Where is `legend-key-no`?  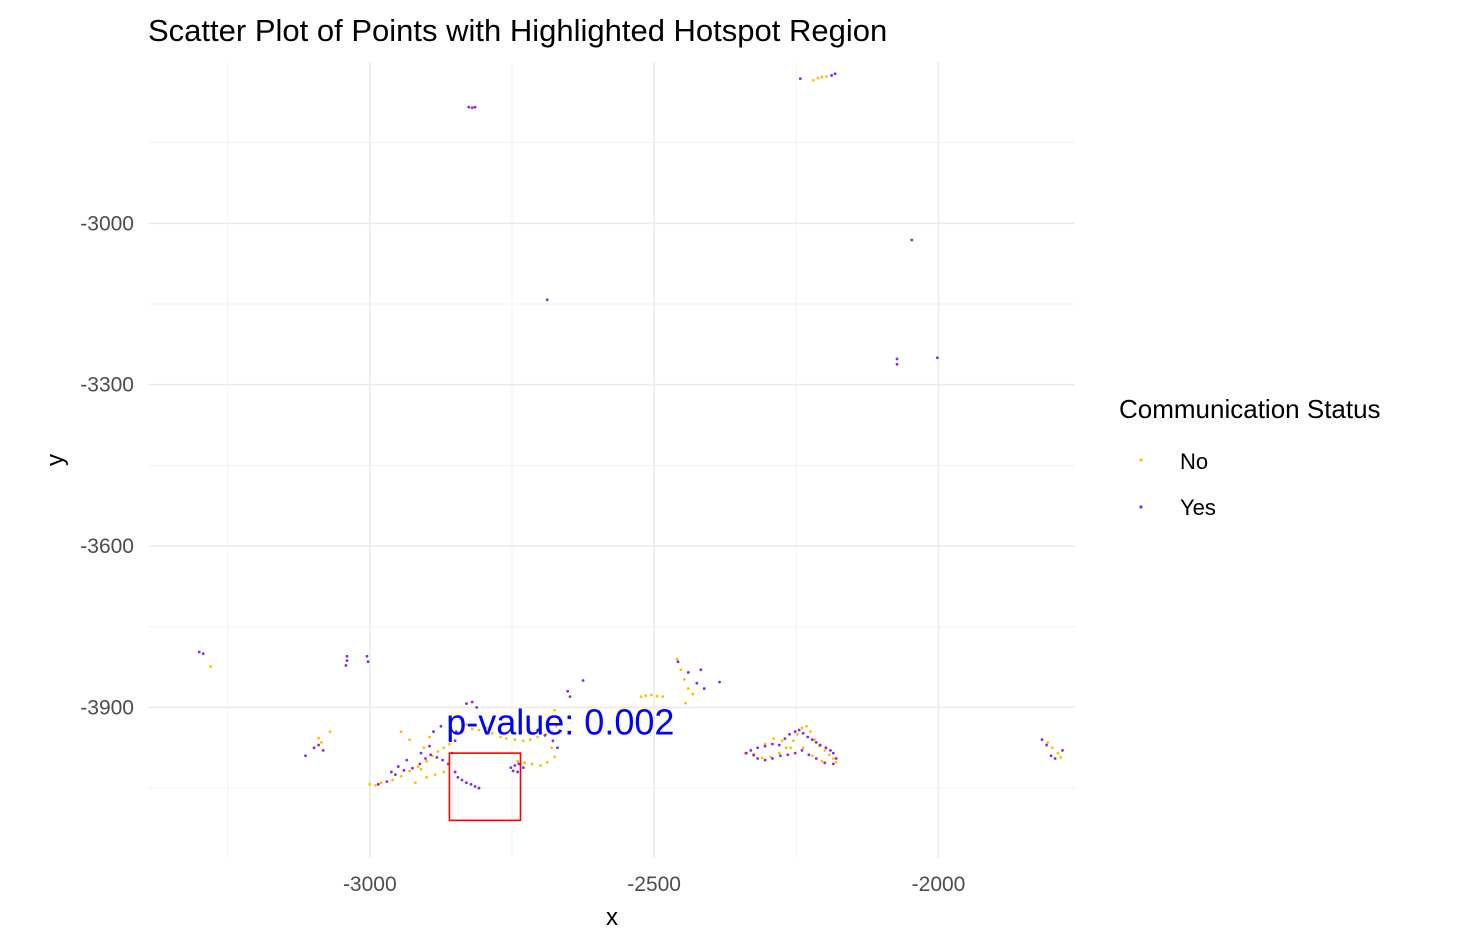
legend-key-no is located at coordinates (1141, 460).